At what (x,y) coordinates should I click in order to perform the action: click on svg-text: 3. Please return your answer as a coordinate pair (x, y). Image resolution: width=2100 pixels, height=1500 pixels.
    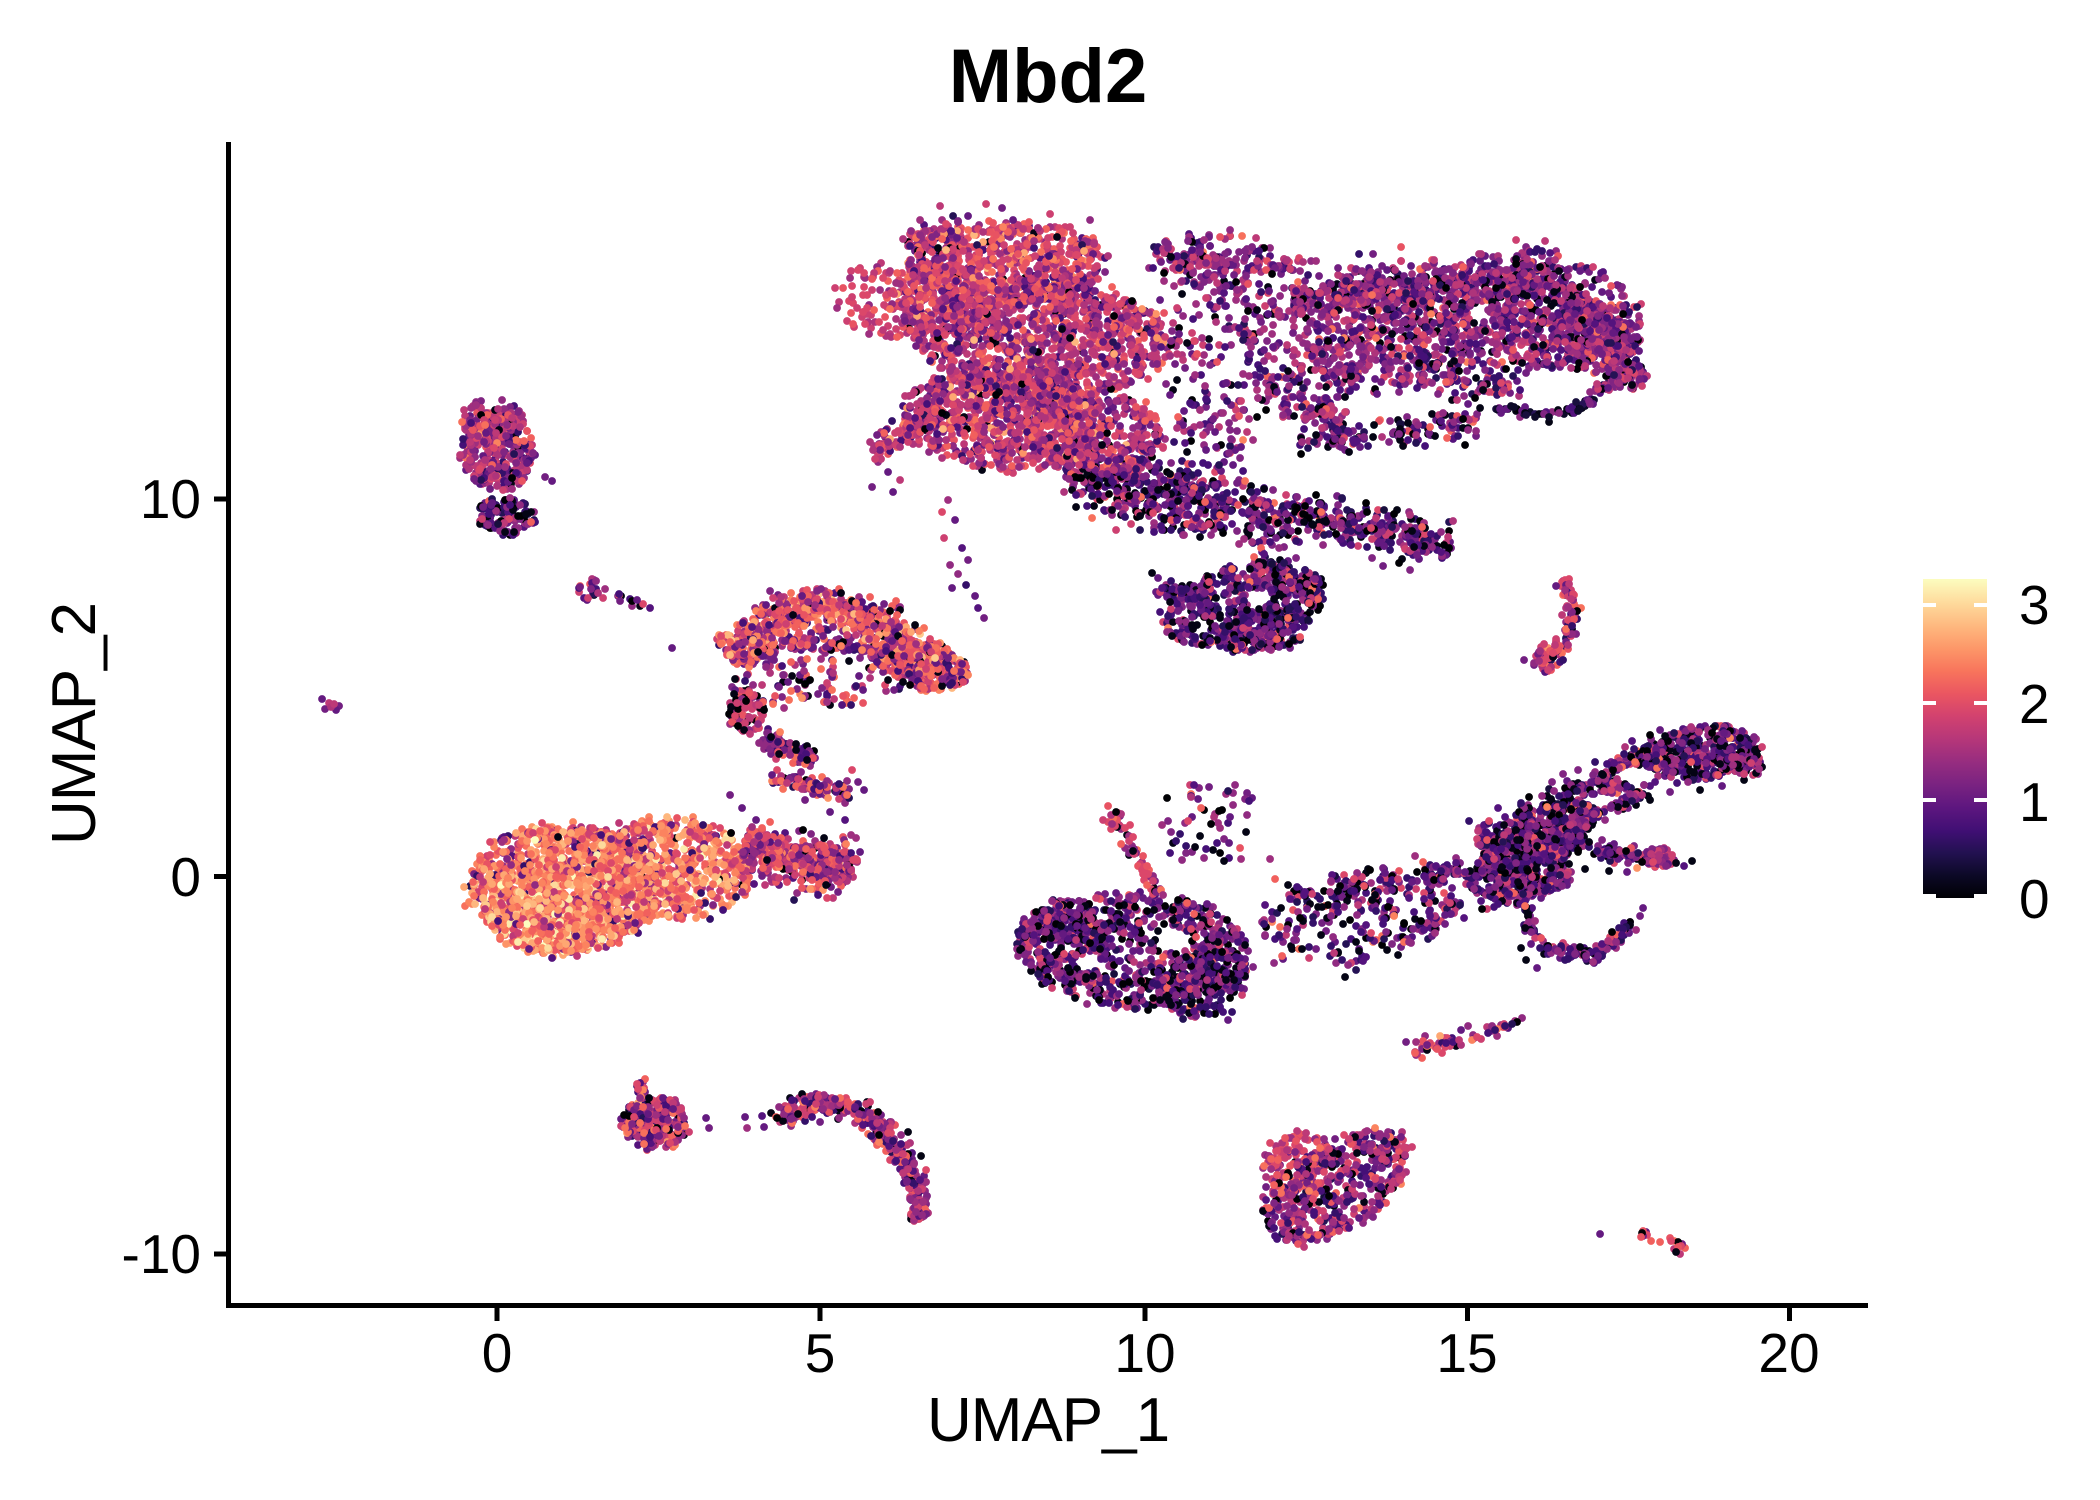
    Looking at the image, I should click on (2034, 605).